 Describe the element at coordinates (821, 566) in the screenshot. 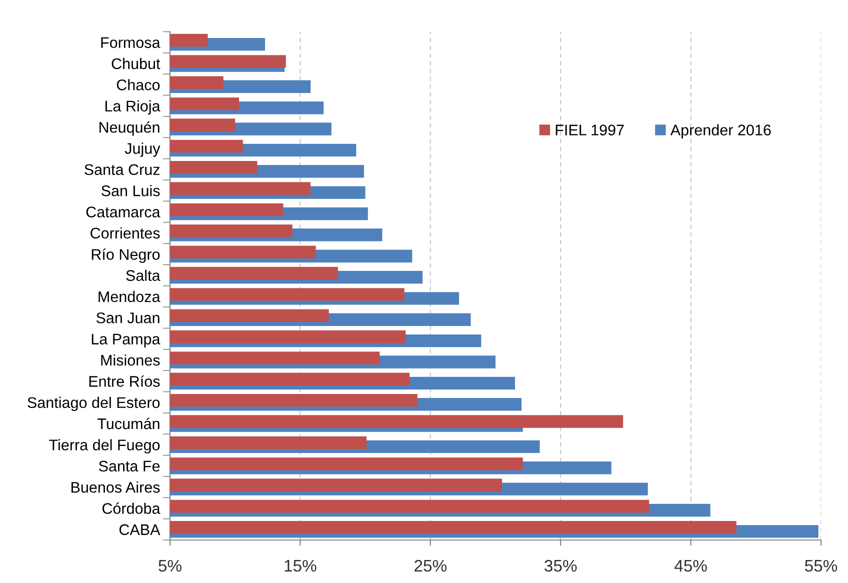

I see `x-tick-label: 55%` at that location.